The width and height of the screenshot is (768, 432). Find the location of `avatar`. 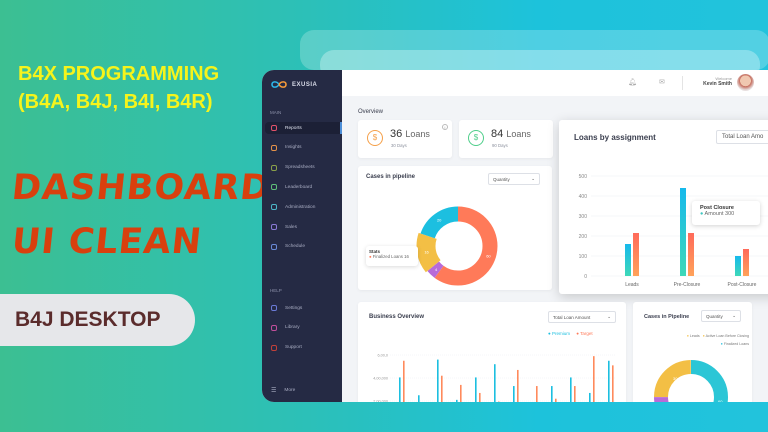

avatar is located at coordinates (745, 82).